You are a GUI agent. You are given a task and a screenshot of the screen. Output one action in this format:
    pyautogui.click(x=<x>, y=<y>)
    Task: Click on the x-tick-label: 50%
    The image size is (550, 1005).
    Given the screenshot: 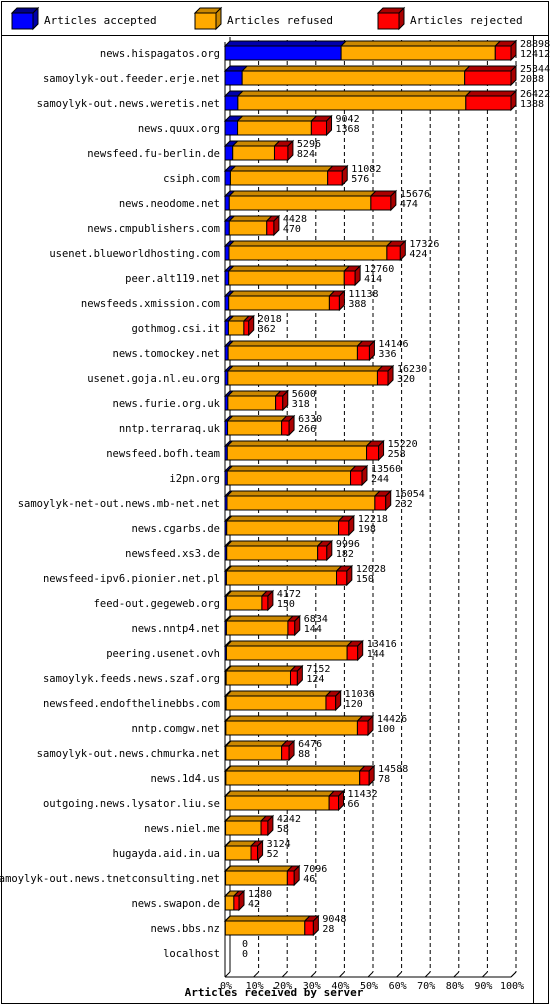 What is the action you would take?
    pyautogui.click(x=369, y=986)
    